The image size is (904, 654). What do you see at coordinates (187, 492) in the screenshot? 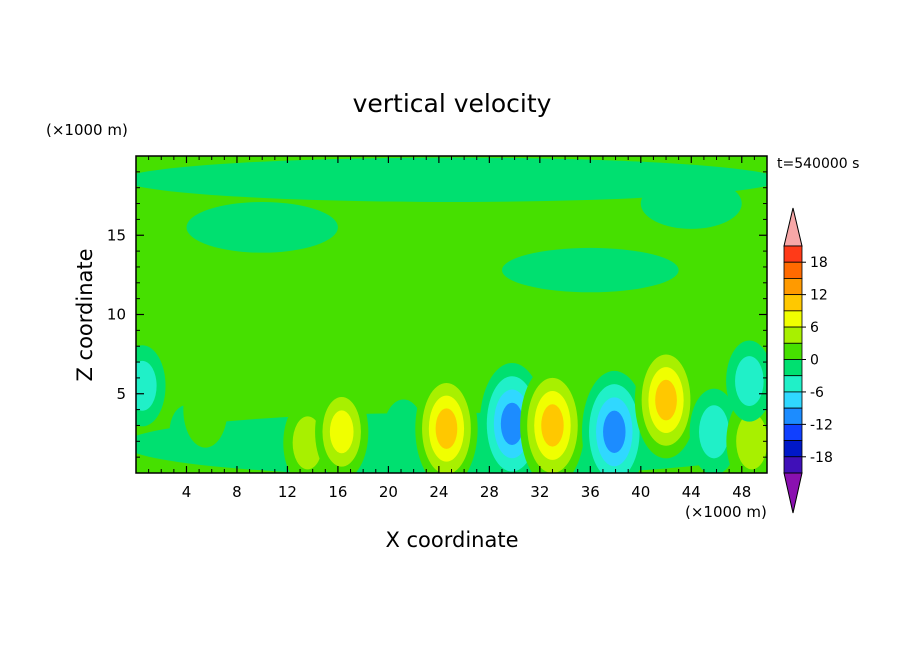
I see `x-tick-label: 4` at bounding box center [187, 492].